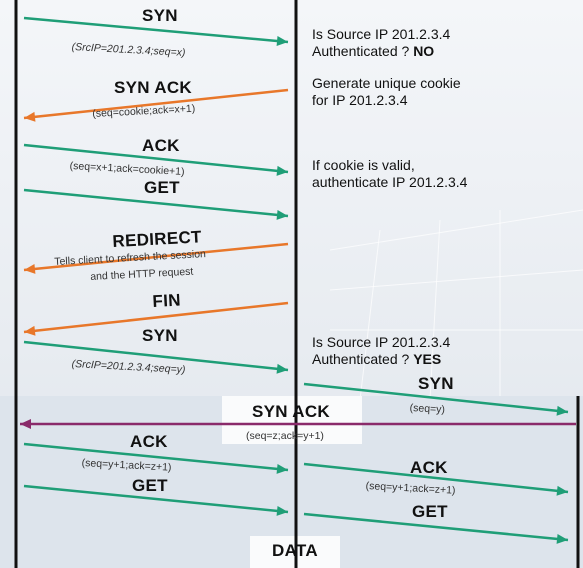  Describe the element at coordinates (390, 182) in the screenshot. I see `note-cookie-valid-line2: authenticate IP 201.2.3.4` at that location.